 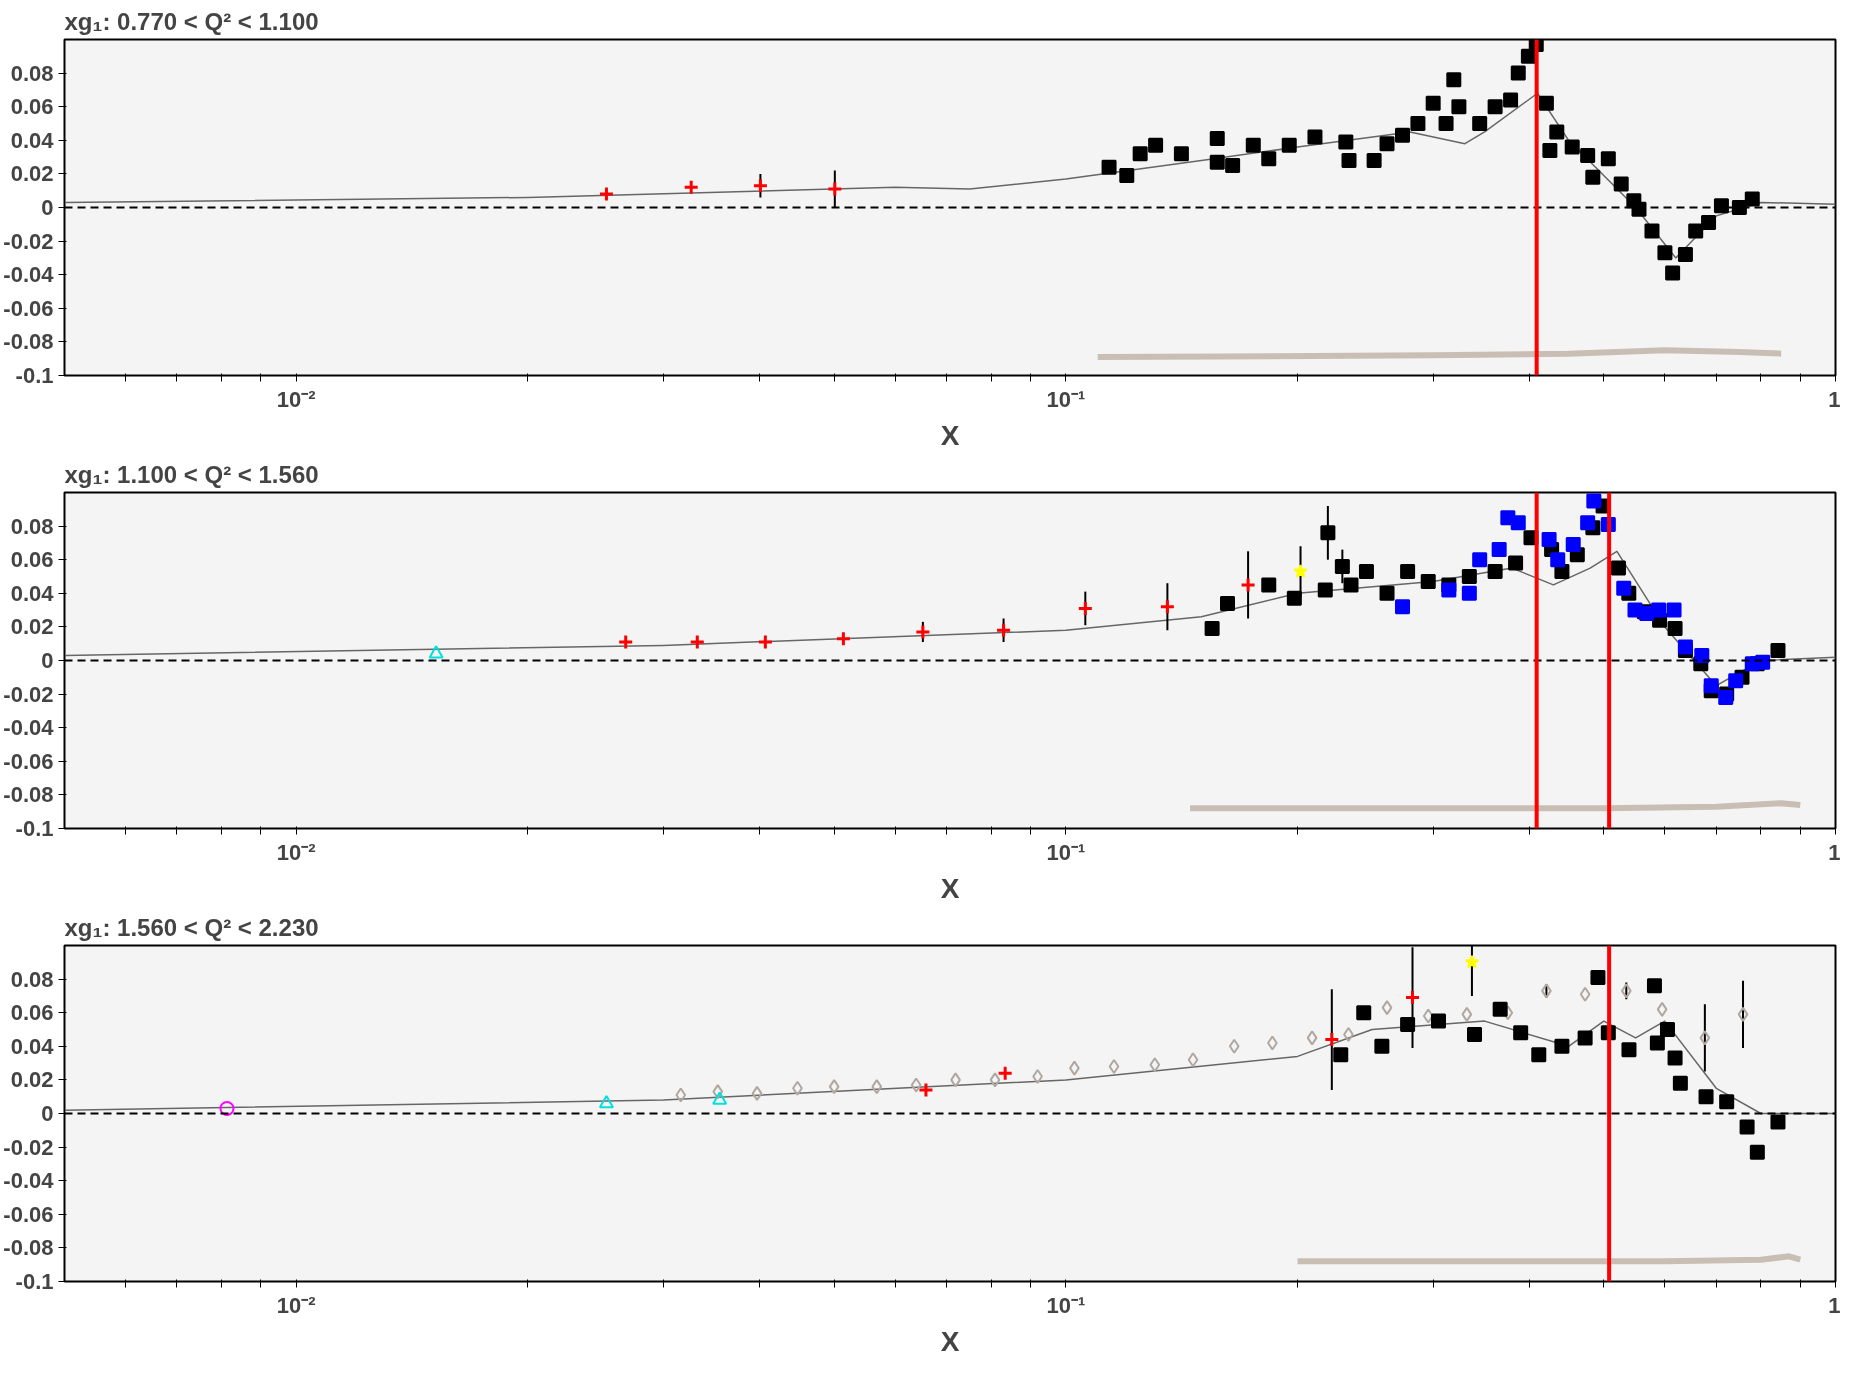 I want to click on chart-title: xg₁: 0.770 < Q² < 1.100, so click(x=191, y=21).